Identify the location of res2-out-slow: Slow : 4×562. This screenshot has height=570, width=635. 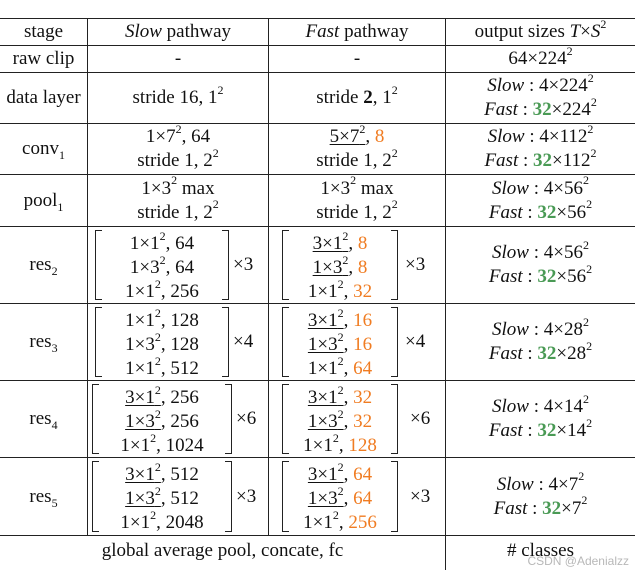
(540, 250).